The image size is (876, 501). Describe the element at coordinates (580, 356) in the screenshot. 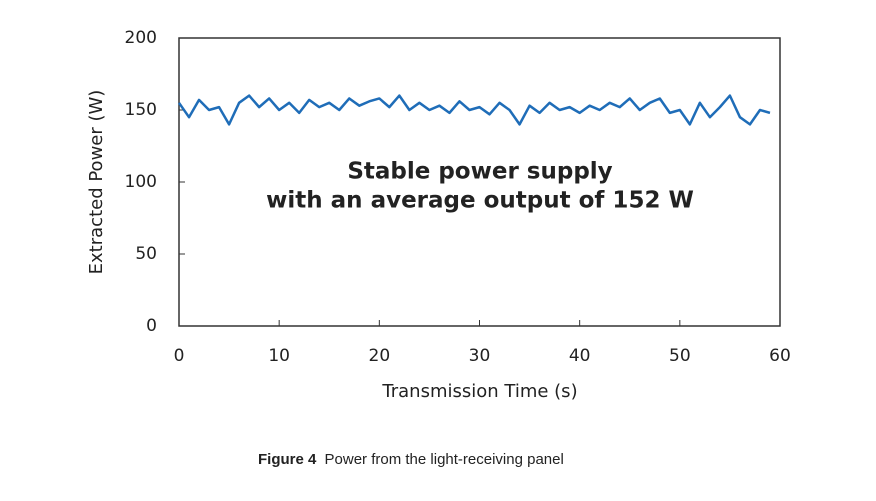

I see `x-tick-label: 40` at that location.